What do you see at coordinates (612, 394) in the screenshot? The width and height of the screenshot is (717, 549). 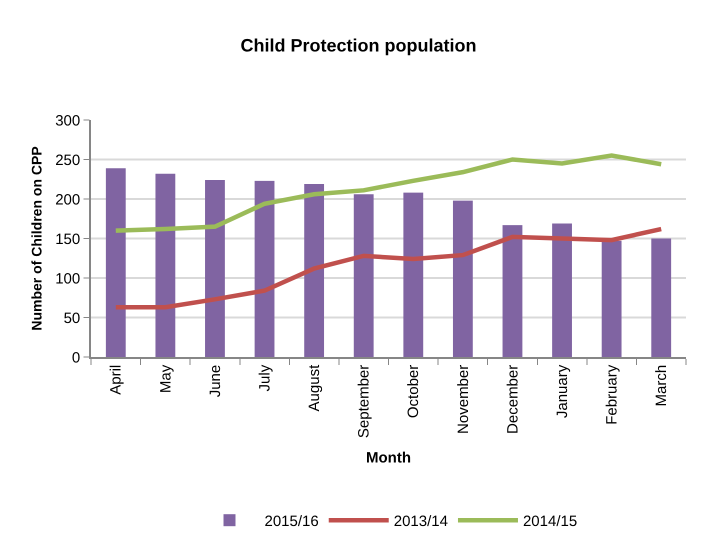 I see `x-tick-label: February` at bounding box center [612, 394].